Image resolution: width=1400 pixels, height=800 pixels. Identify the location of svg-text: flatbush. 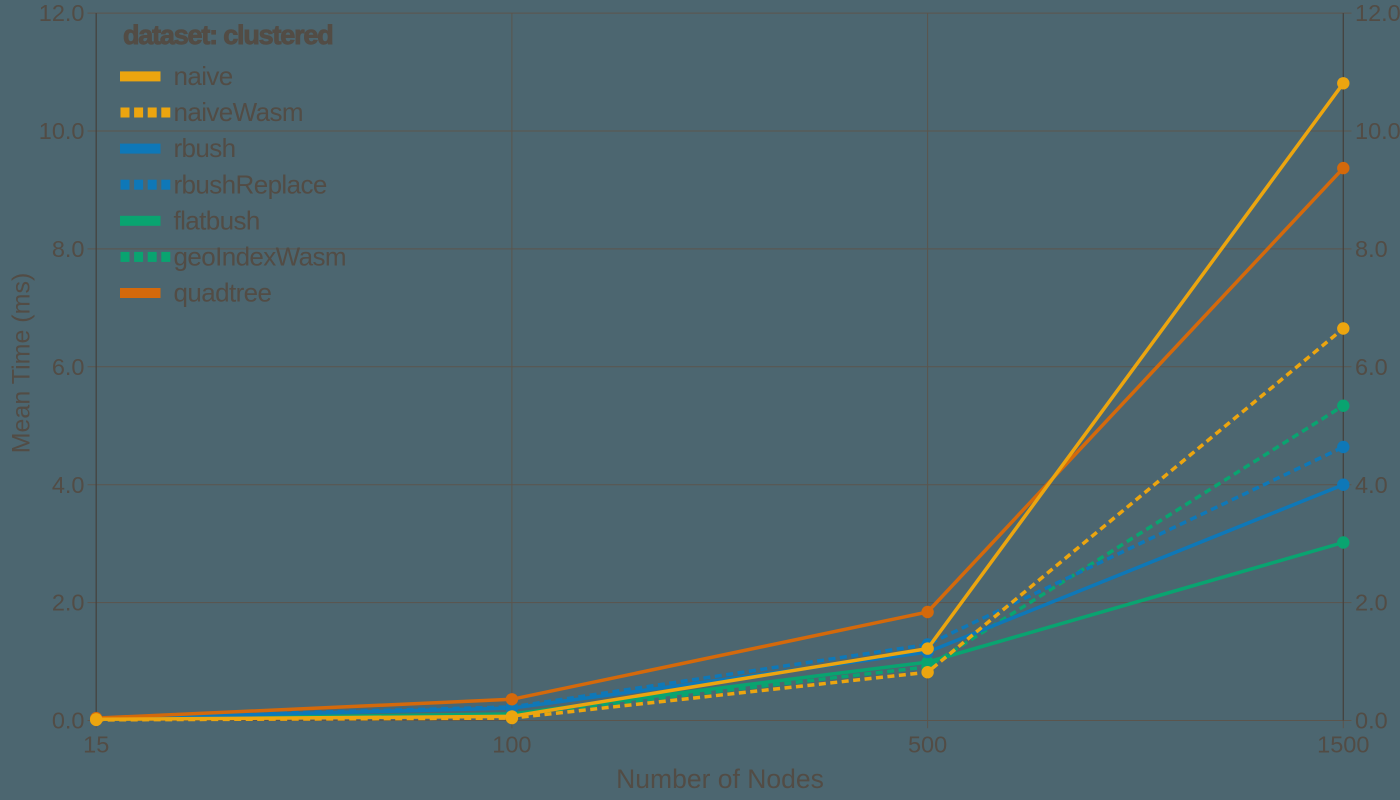
(217, 220).